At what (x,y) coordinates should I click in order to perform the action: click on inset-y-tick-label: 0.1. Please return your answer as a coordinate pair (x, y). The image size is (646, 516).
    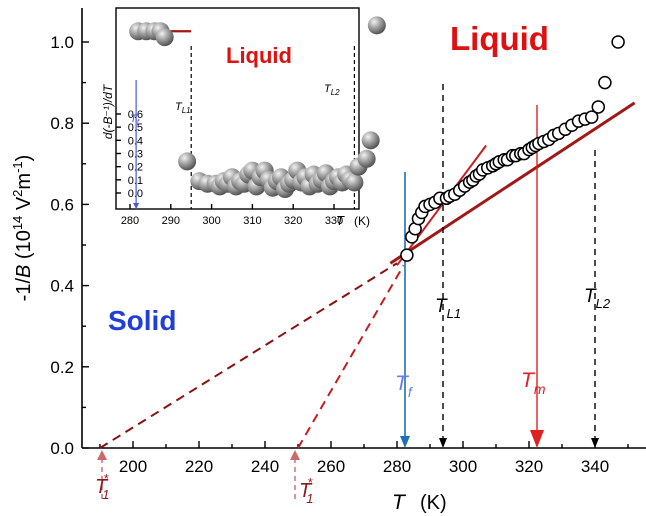
    Looking at the image, I should click on (135, 181).